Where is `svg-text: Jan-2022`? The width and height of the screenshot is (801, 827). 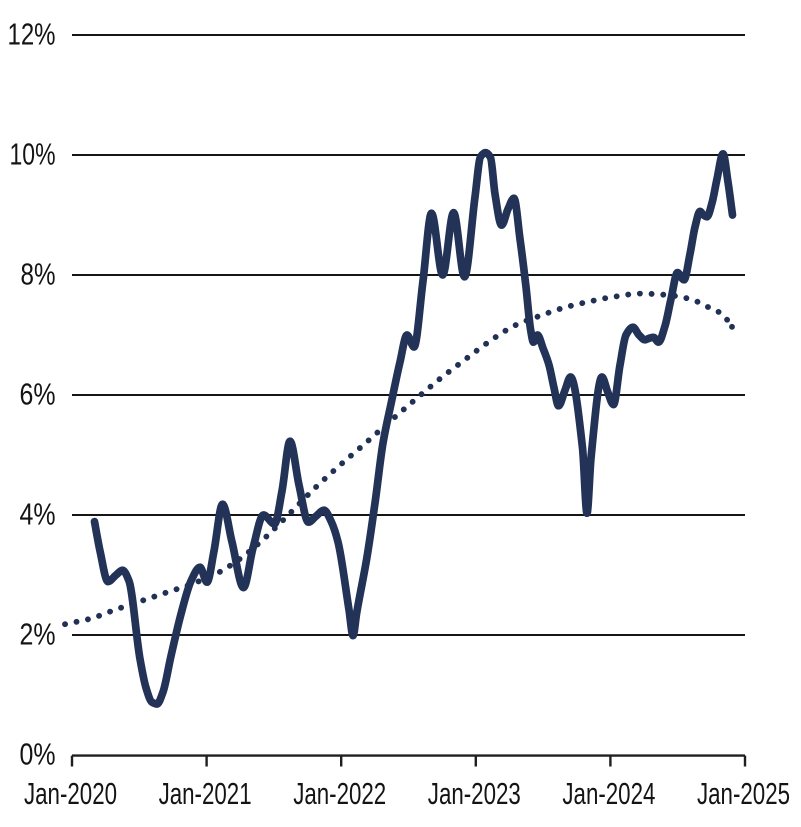 svg-text: Jan-2022 is located at coordinates (339, 794).